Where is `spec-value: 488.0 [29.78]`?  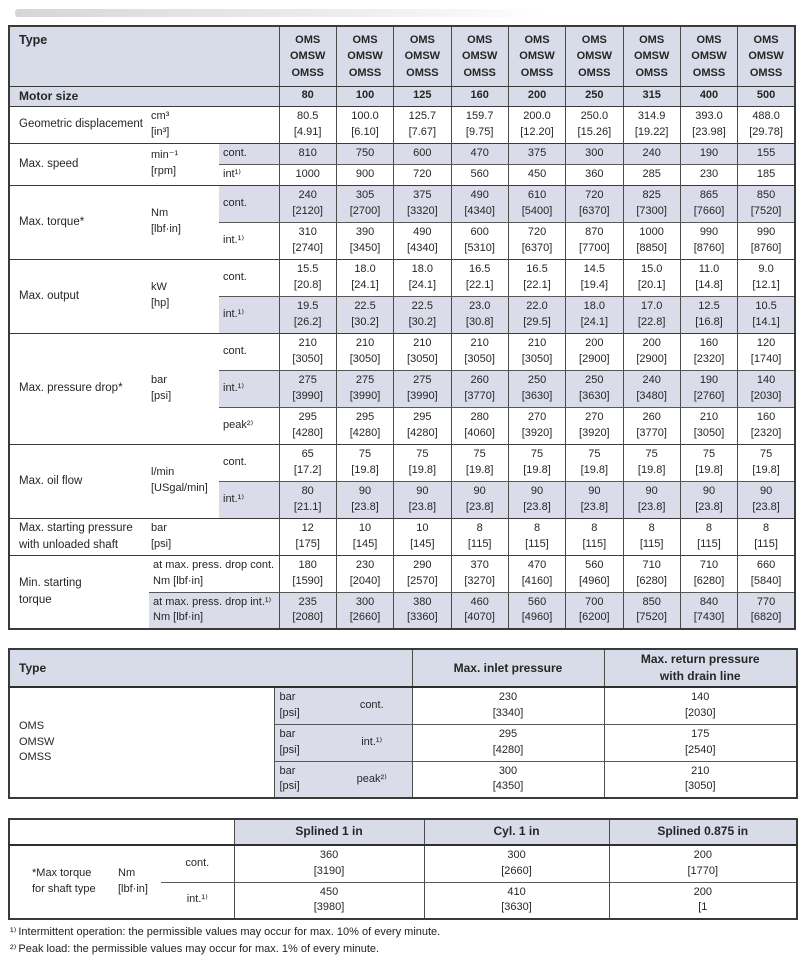
spec-value: 488.0 [29.78] is located at coordinates (766, 124).